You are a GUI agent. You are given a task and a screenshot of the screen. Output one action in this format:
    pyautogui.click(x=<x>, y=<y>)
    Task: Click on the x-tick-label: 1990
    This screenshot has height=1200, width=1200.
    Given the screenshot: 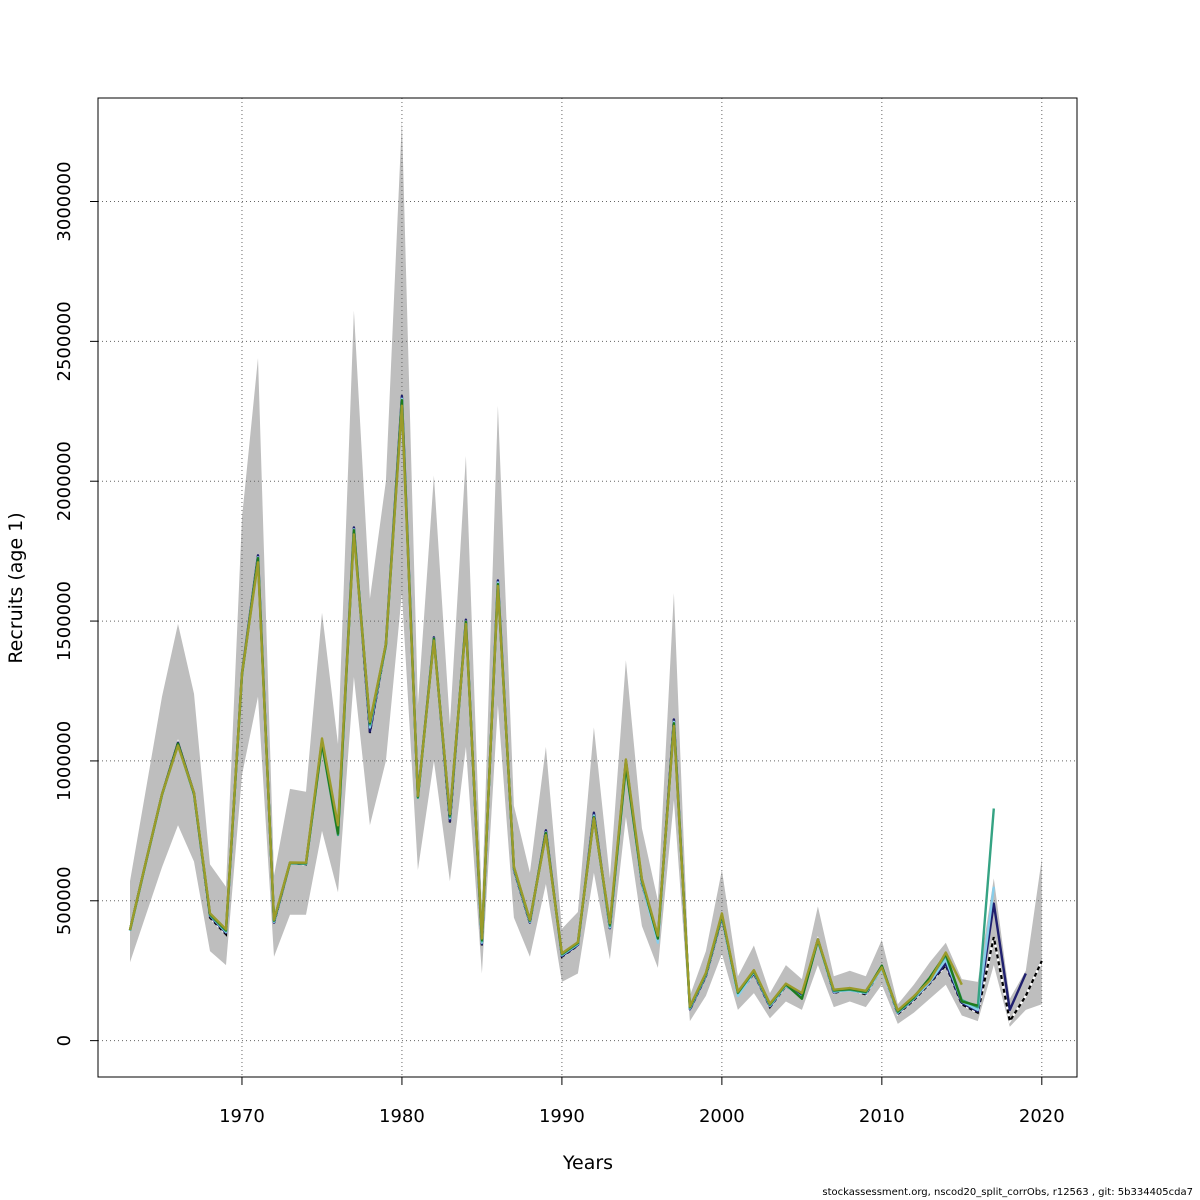 What is the action you would take?
    pyautogui.click(x=562, y=1116)
    